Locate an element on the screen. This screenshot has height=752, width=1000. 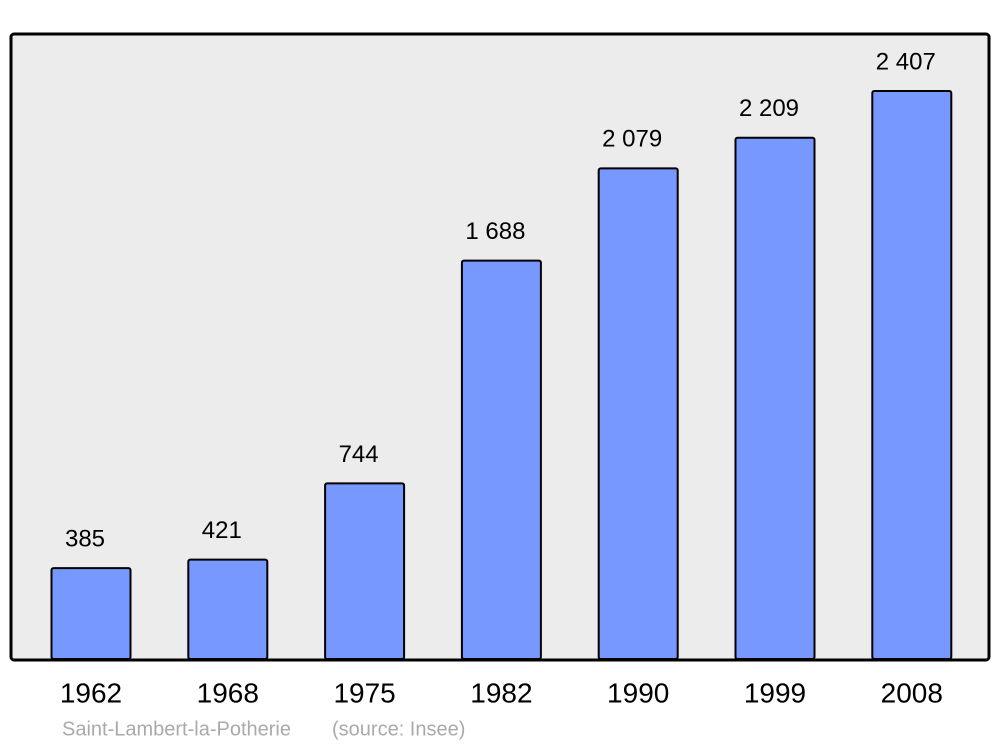
value-label: 2 079 is located at coordinates (632, 139).